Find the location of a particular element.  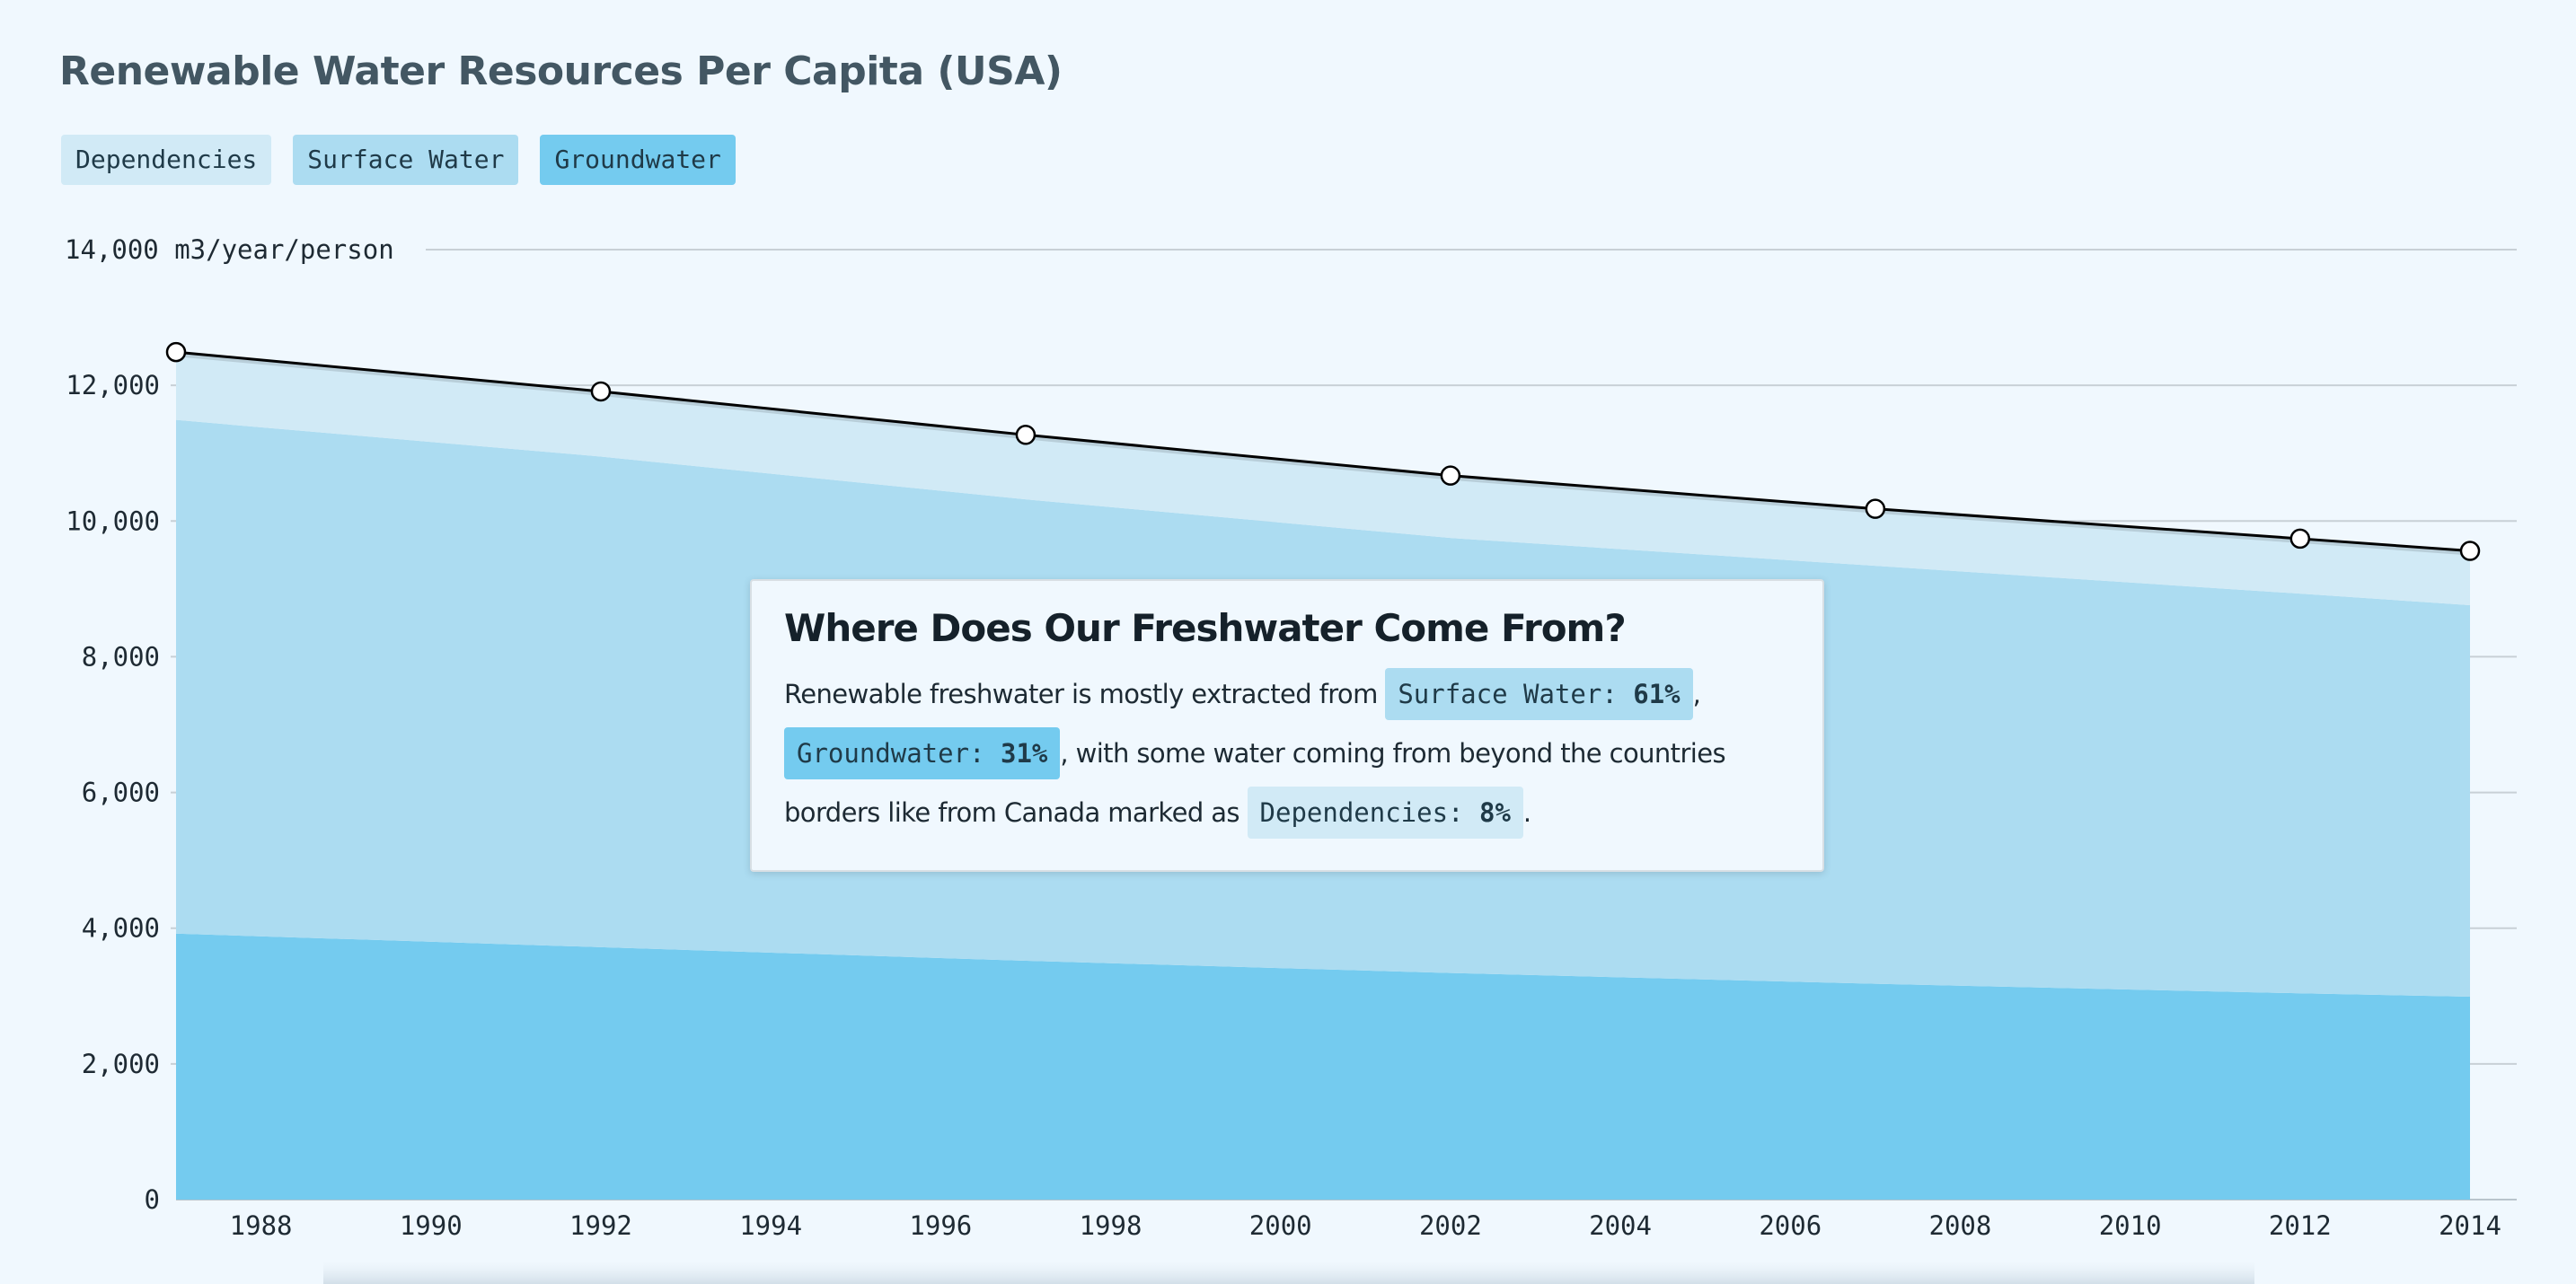

x-tick-label-2002: 2002 is located at coordinates (1450, 1225).